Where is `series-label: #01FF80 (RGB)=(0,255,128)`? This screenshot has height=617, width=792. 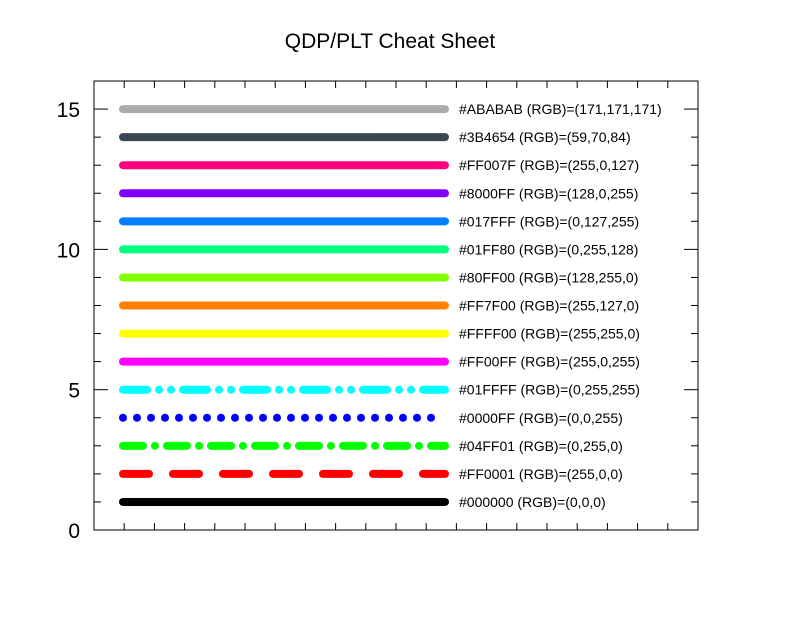 series-label: #01FF80 (RGB)=(0,255,128) is located at coordinates (548, 249).